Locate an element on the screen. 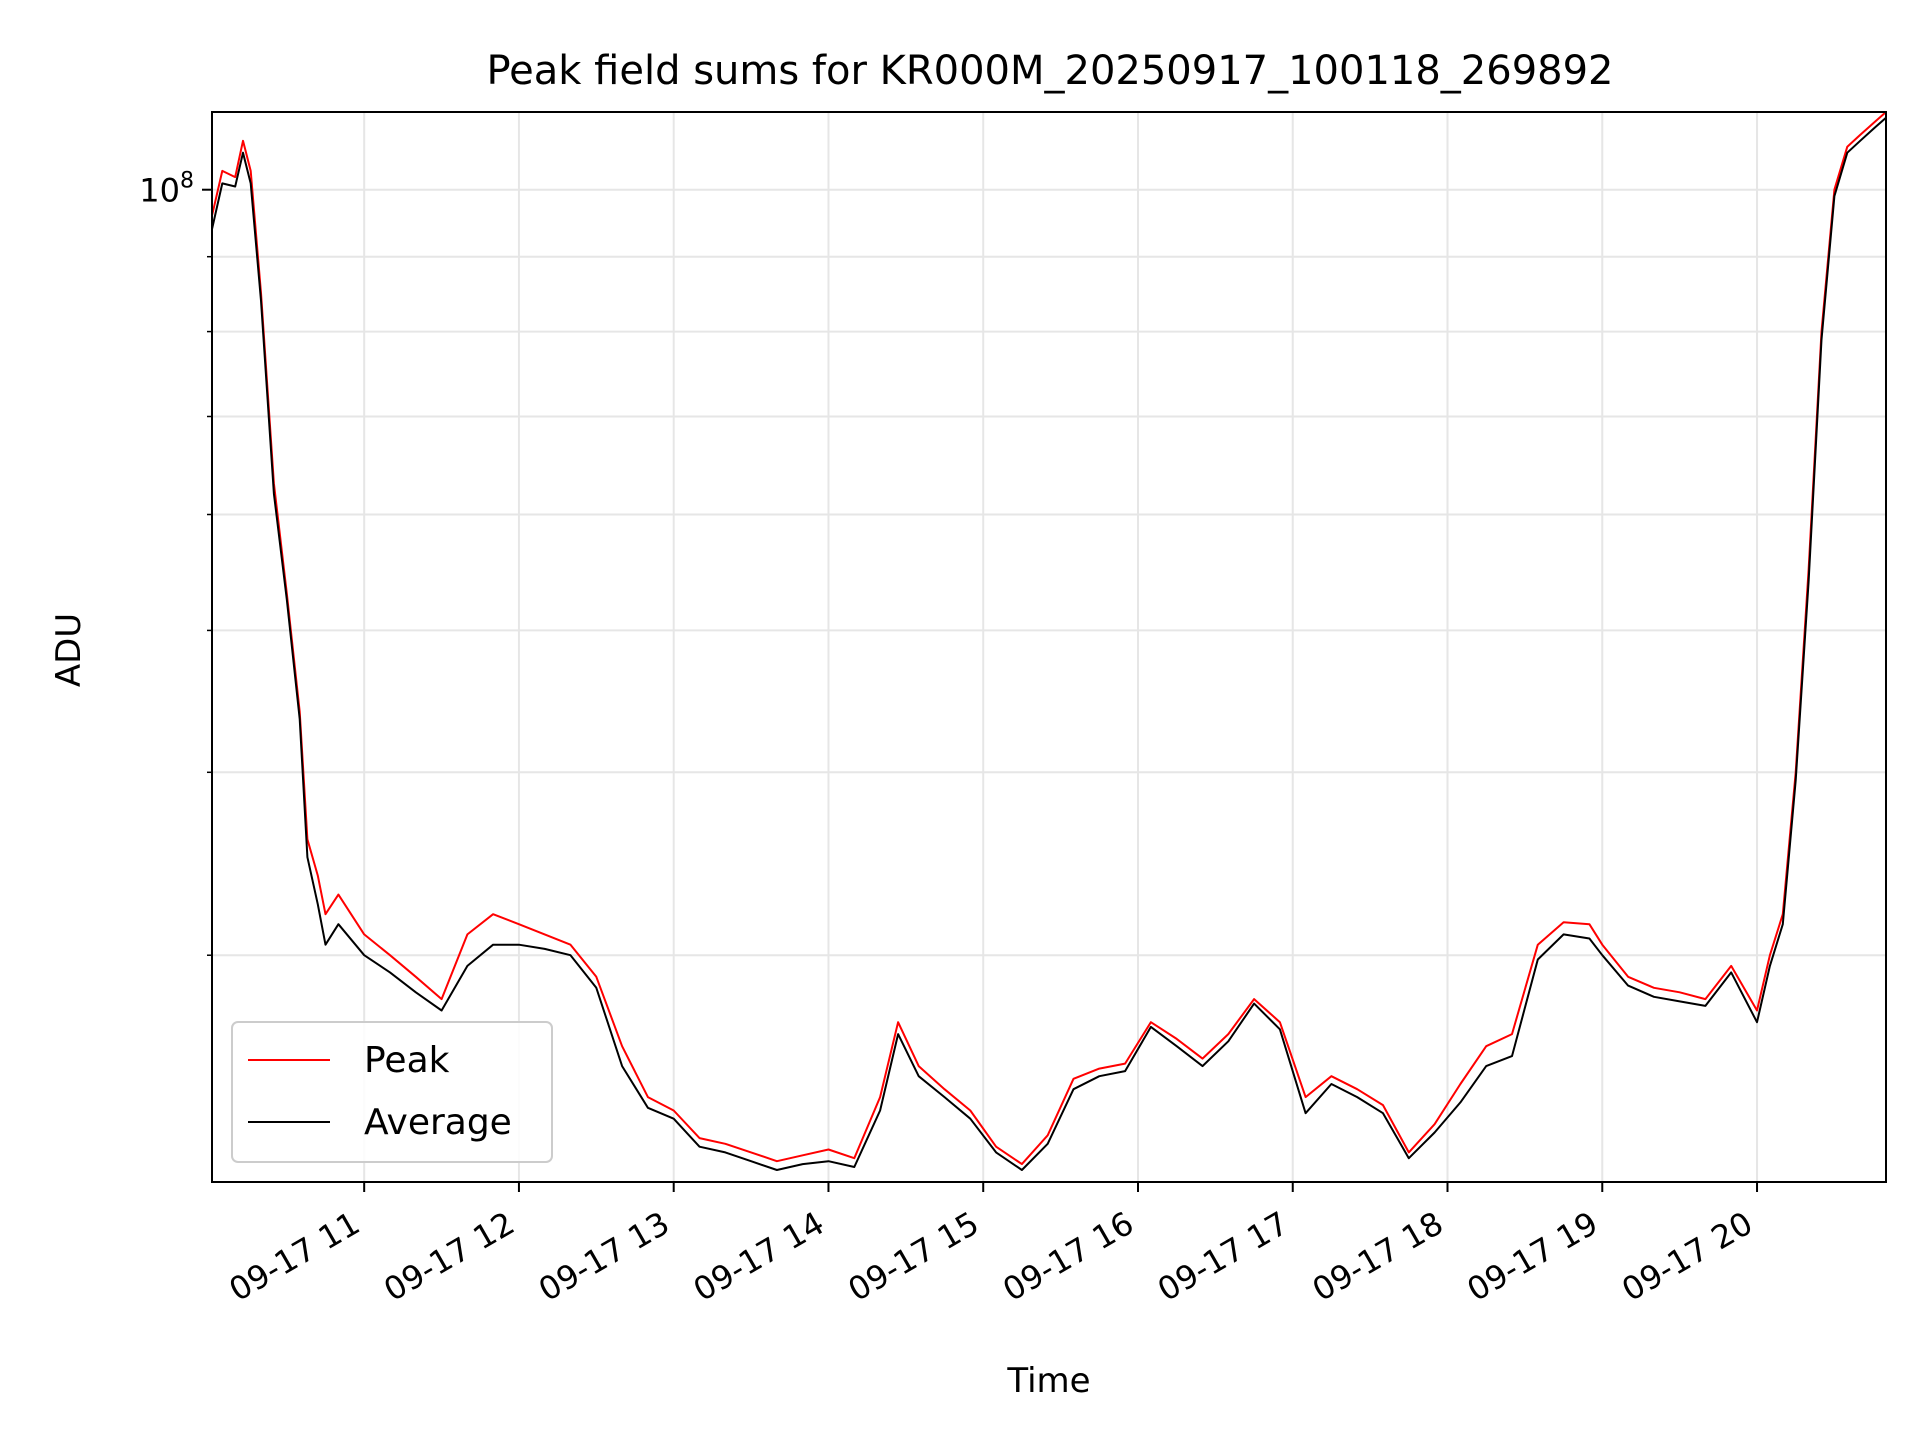 The image size is (1920, 1440). legend-peak-label: Peak is located at coordinates (407, 1060).